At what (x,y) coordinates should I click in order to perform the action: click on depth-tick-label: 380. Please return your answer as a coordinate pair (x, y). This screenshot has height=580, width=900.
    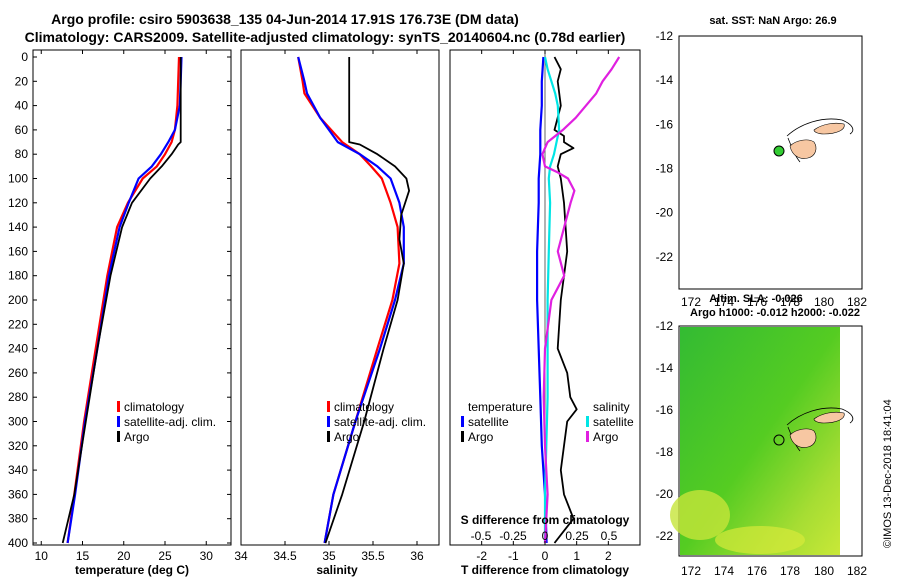
    Looking at the image, I should click on (18, 519).